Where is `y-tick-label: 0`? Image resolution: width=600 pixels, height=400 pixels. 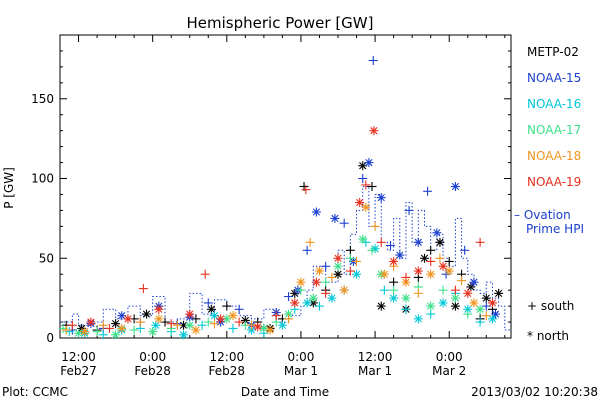 y-tick-label: 0 is located at coordinates (50, 338).